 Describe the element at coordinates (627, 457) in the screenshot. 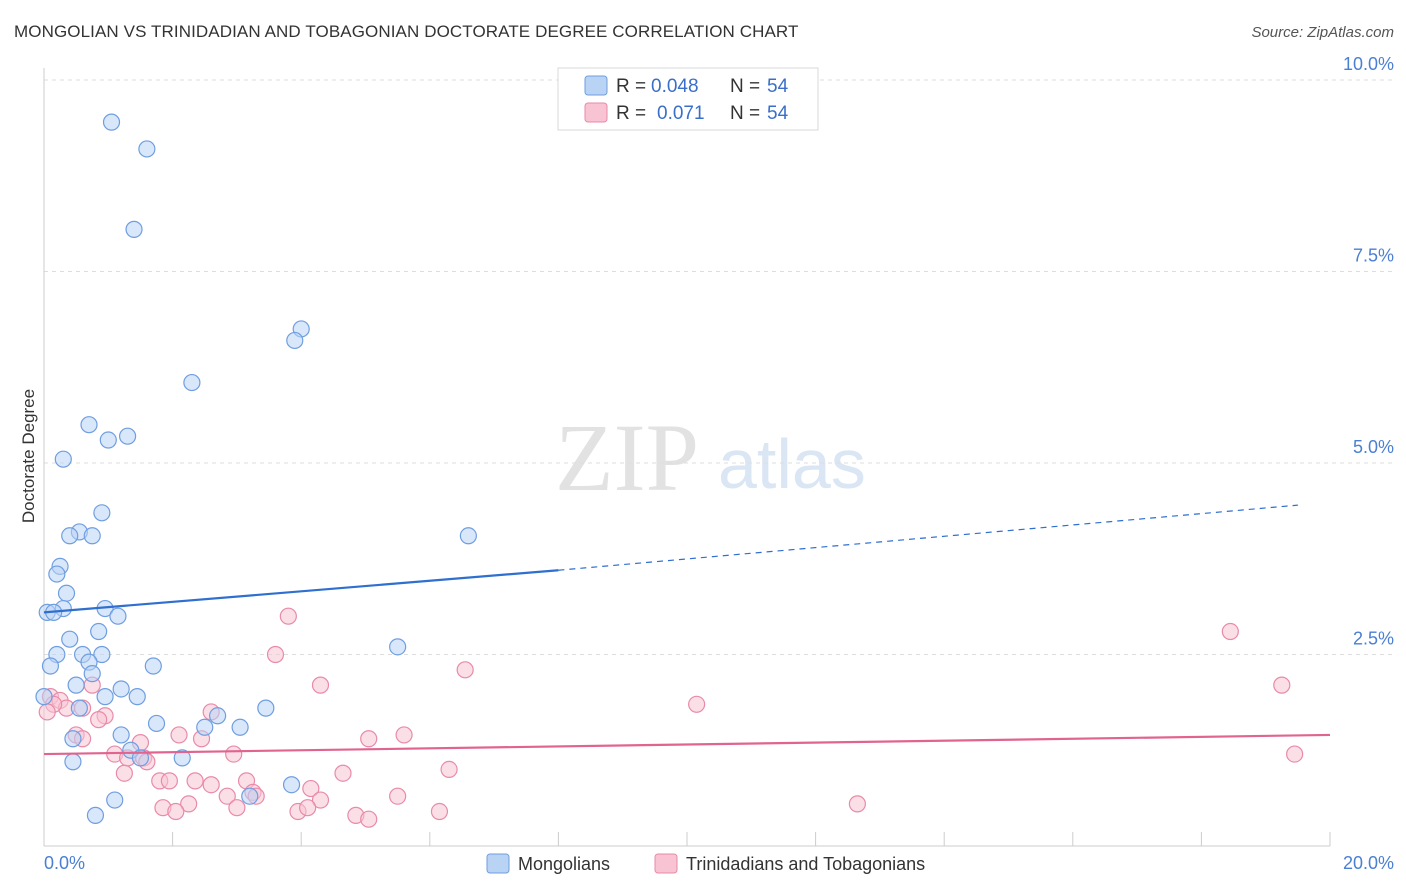

I see `watermark-zip: ZIP` at that location.